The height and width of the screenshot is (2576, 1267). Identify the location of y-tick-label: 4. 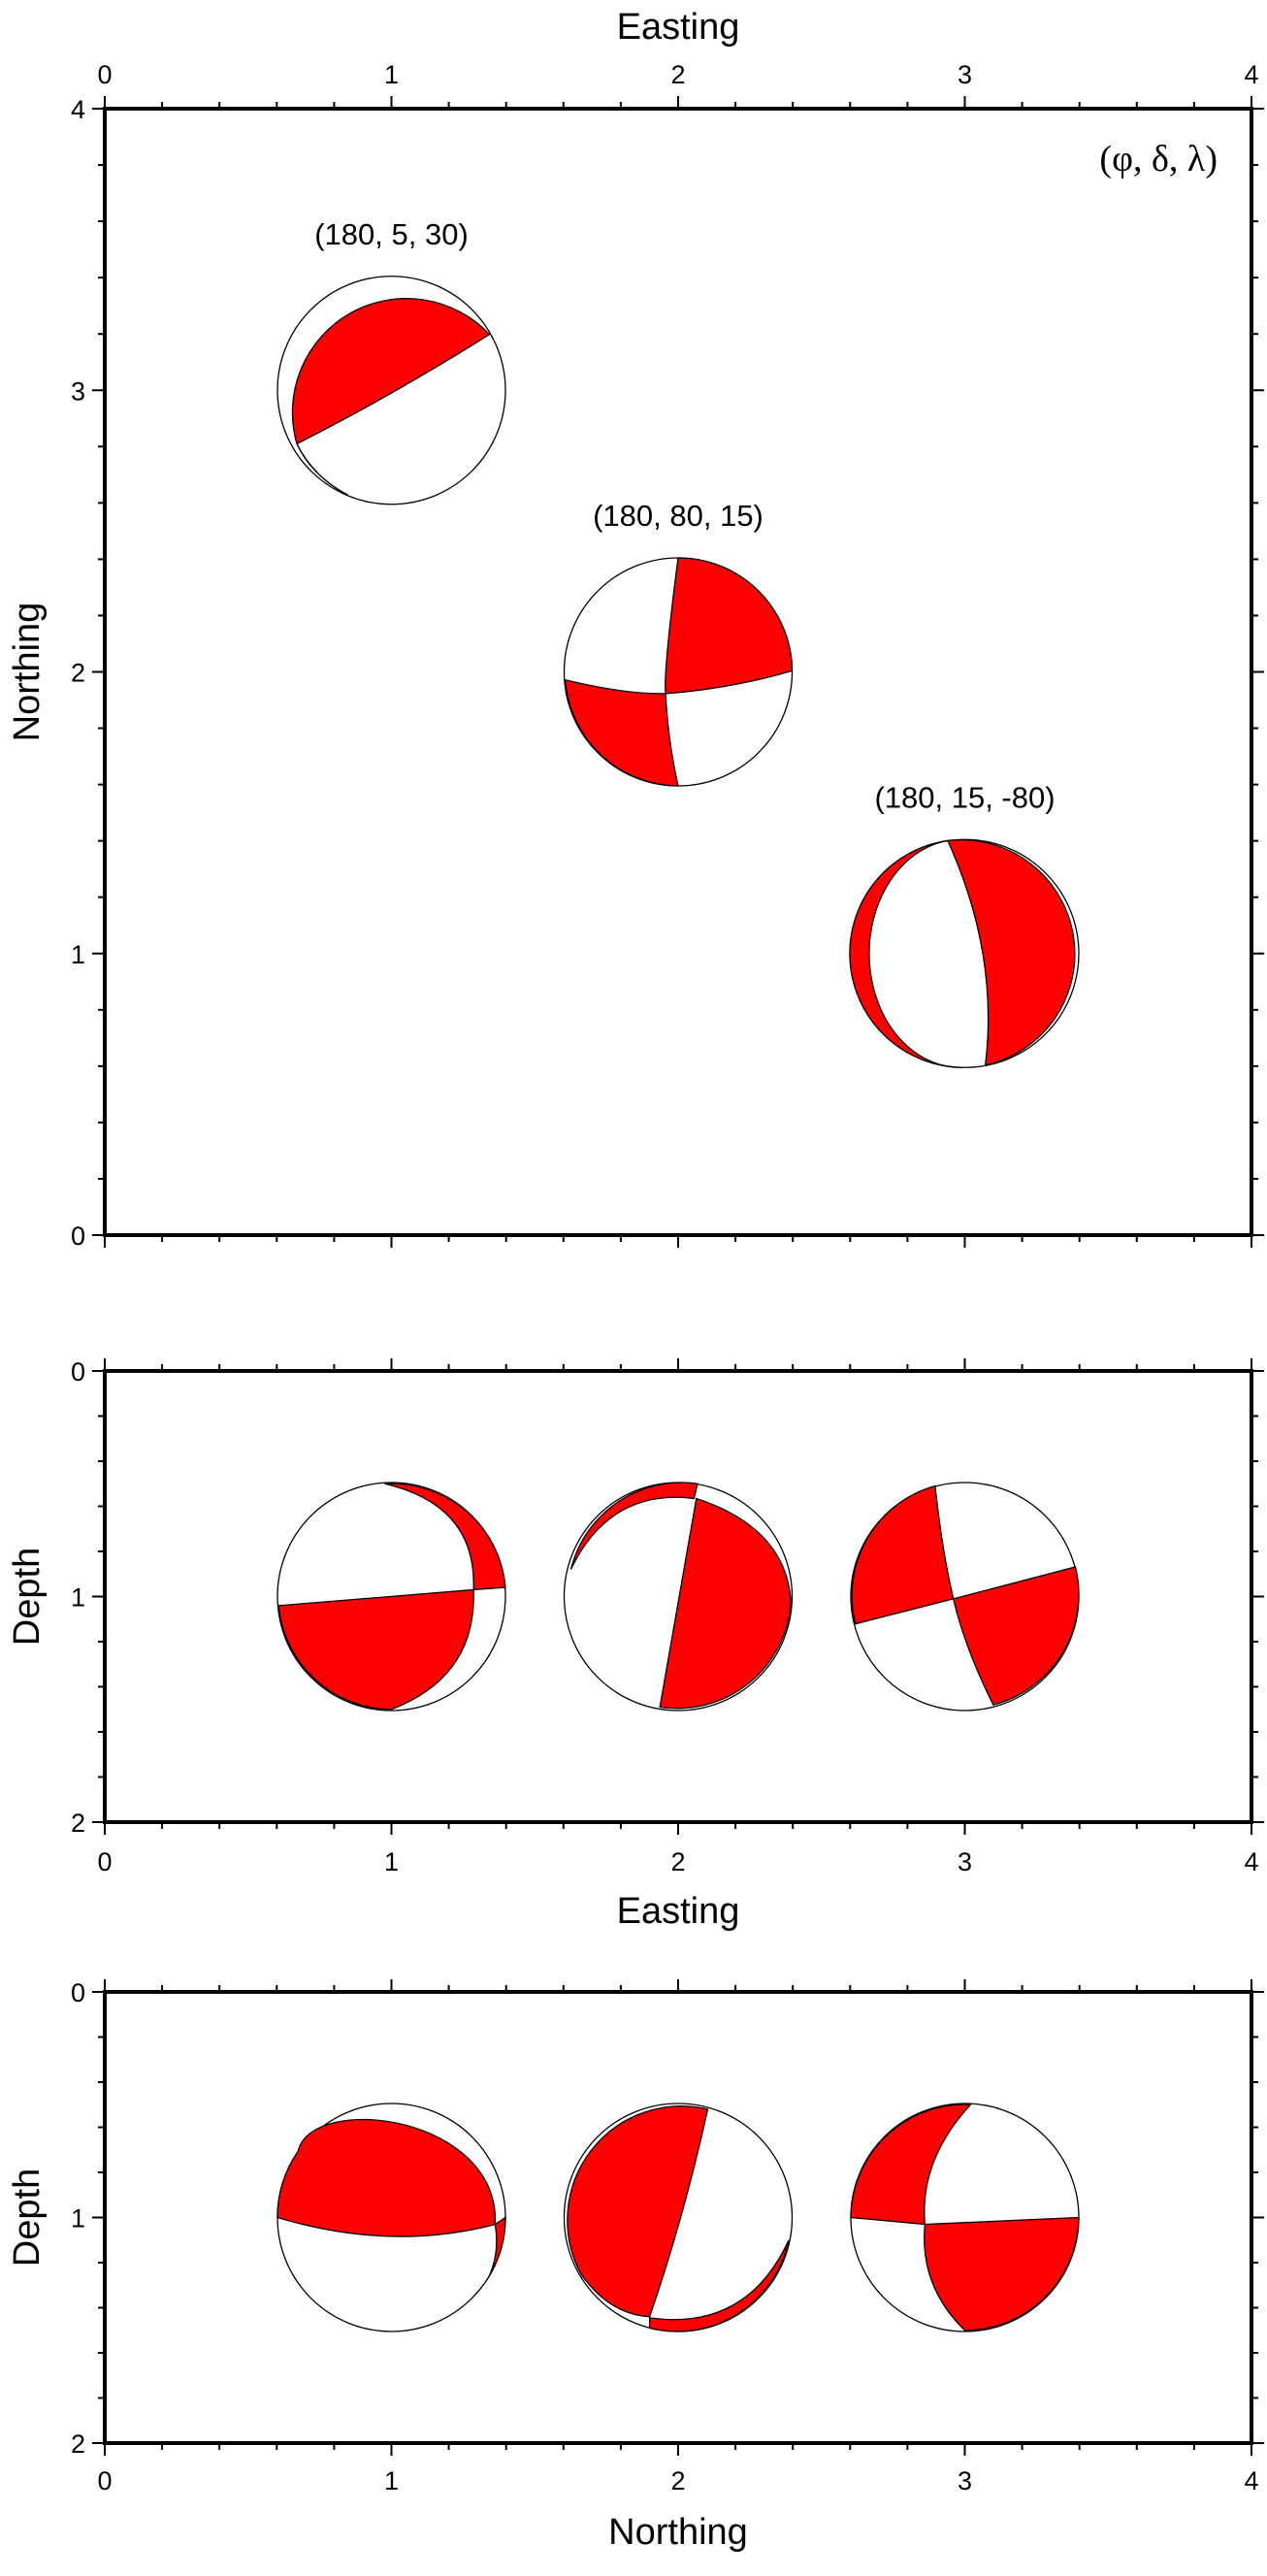
(78, 109).